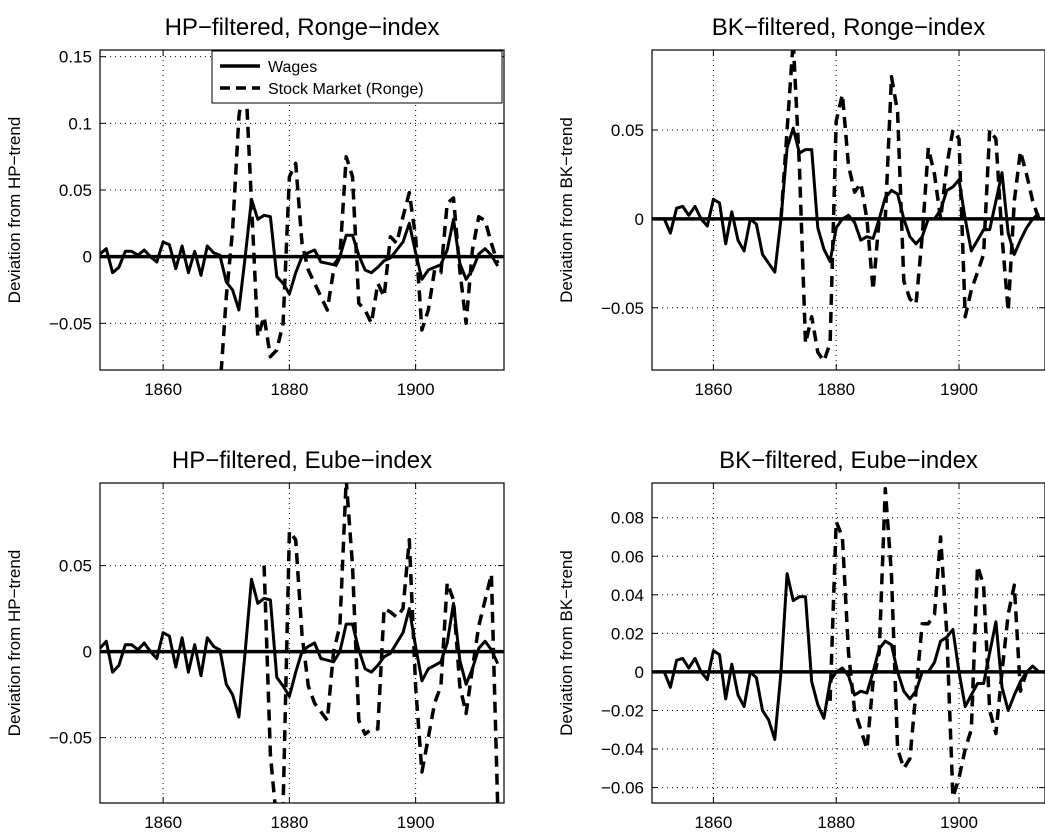 The width and height of the screenshot is (1045, 832). I want to click on y-tick-label: −0.02, so click(622, 710).